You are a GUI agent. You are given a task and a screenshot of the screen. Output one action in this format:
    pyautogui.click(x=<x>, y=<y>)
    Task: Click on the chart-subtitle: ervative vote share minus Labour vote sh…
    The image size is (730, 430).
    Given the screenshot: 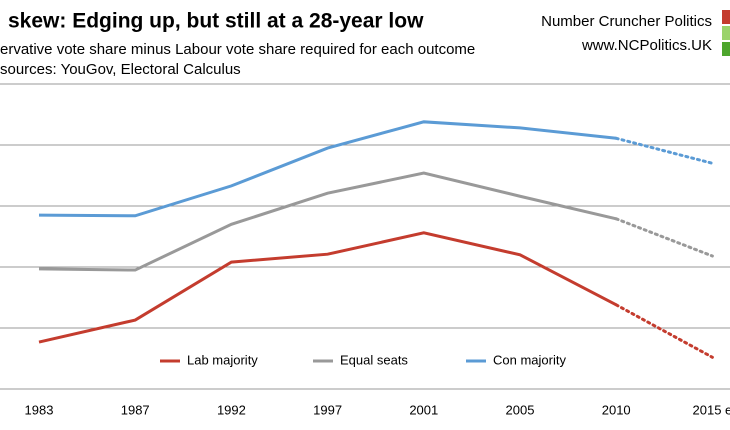 What is the action you would take?
    pyautogui.click(x=237, y=49)
    